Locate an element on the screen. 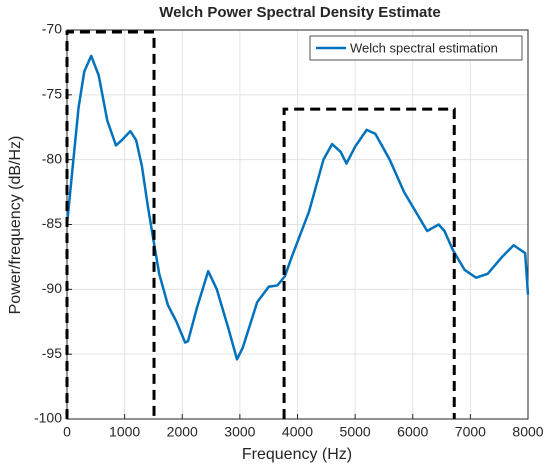  x-tick-label: 2000 is located at coordinates (182, 432).